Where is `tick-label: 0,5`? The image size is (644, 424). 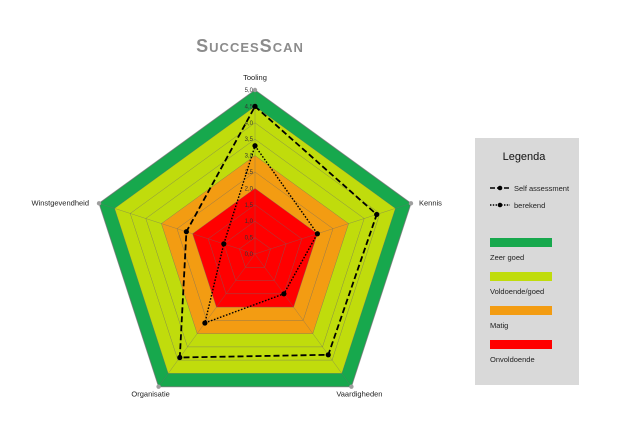
tick-label: 0,5 is located at coordinates (249, 239).